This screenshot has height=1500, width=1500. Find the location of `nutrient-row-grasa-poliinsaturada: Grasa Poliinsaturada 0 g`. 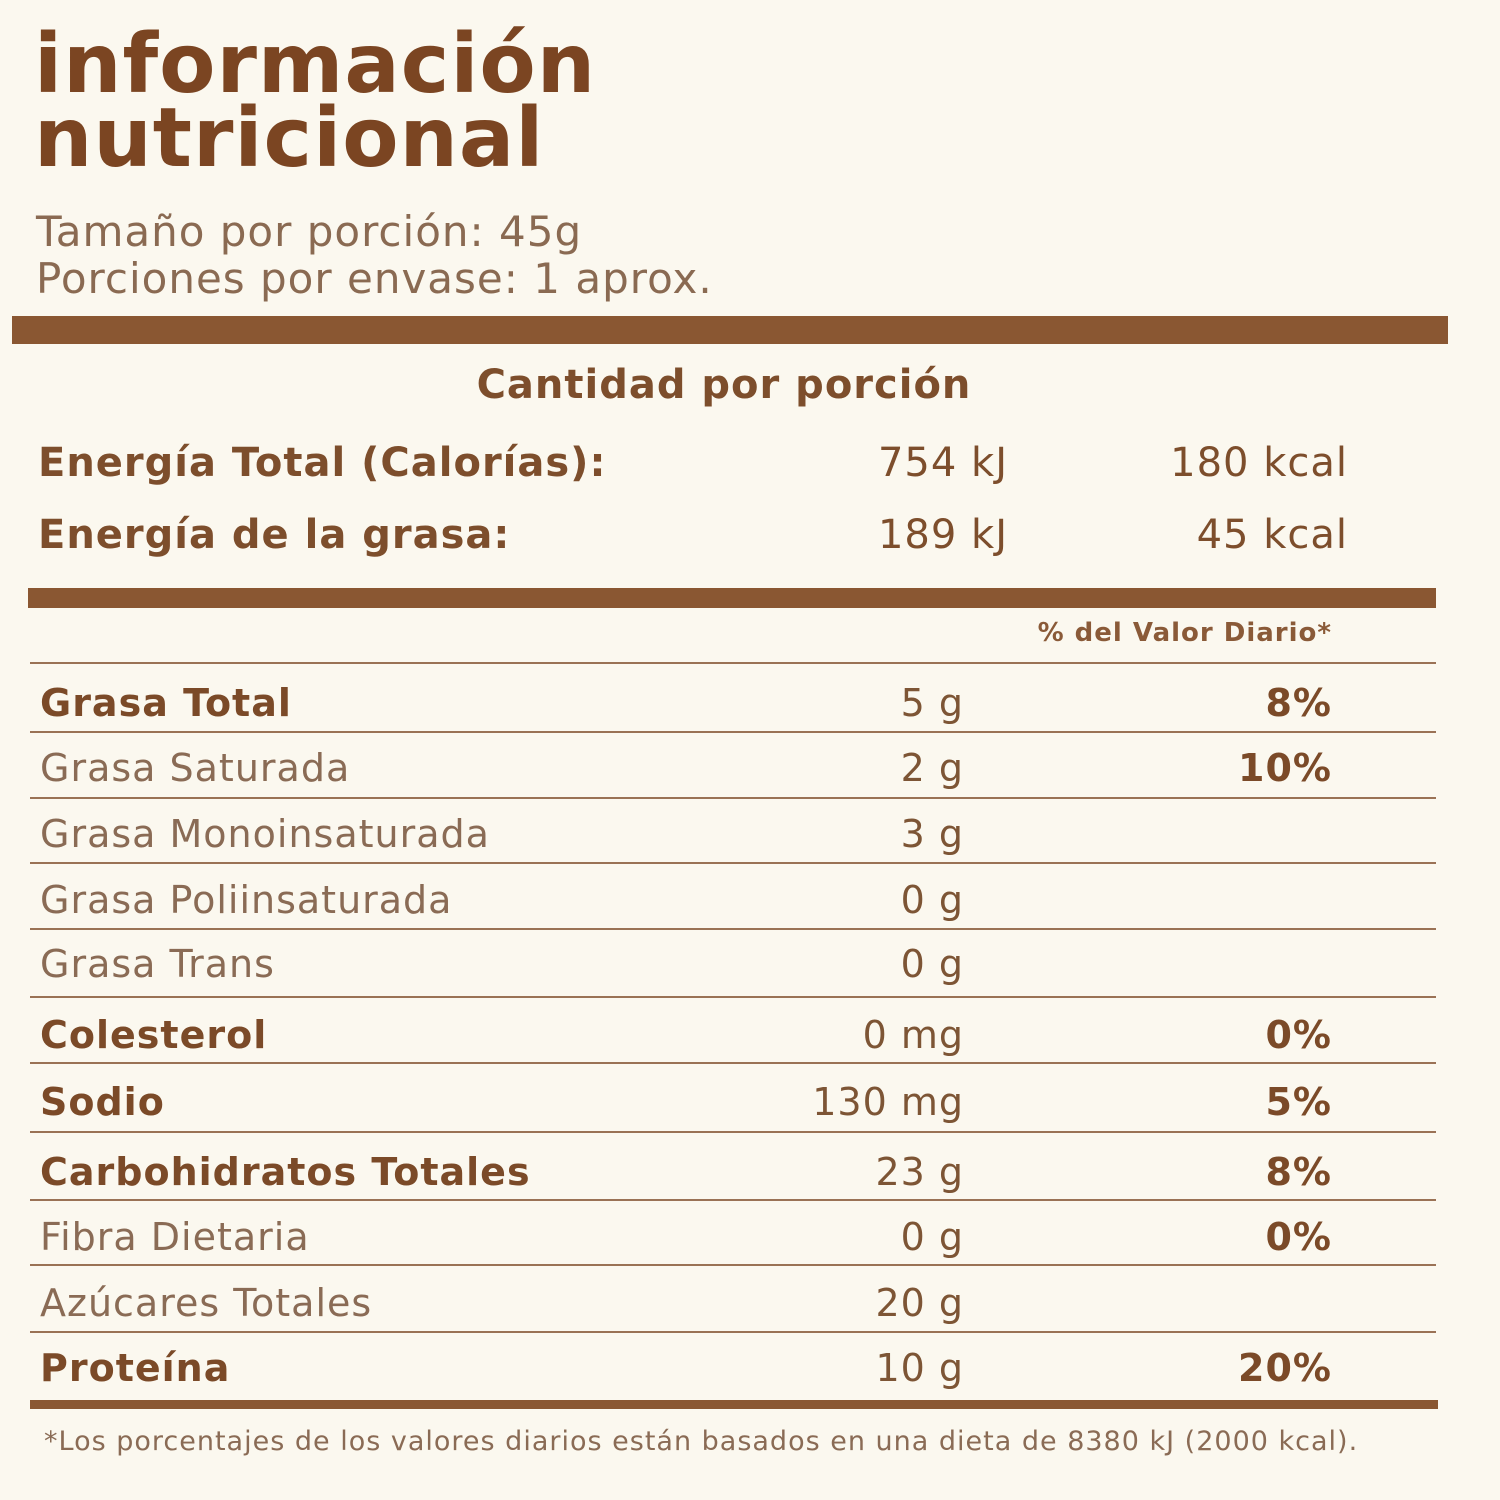

nutrient-row-grasa-poliinsaturada: Grasa Poliinsaturada 0 g is located at coordinates (686, 908).